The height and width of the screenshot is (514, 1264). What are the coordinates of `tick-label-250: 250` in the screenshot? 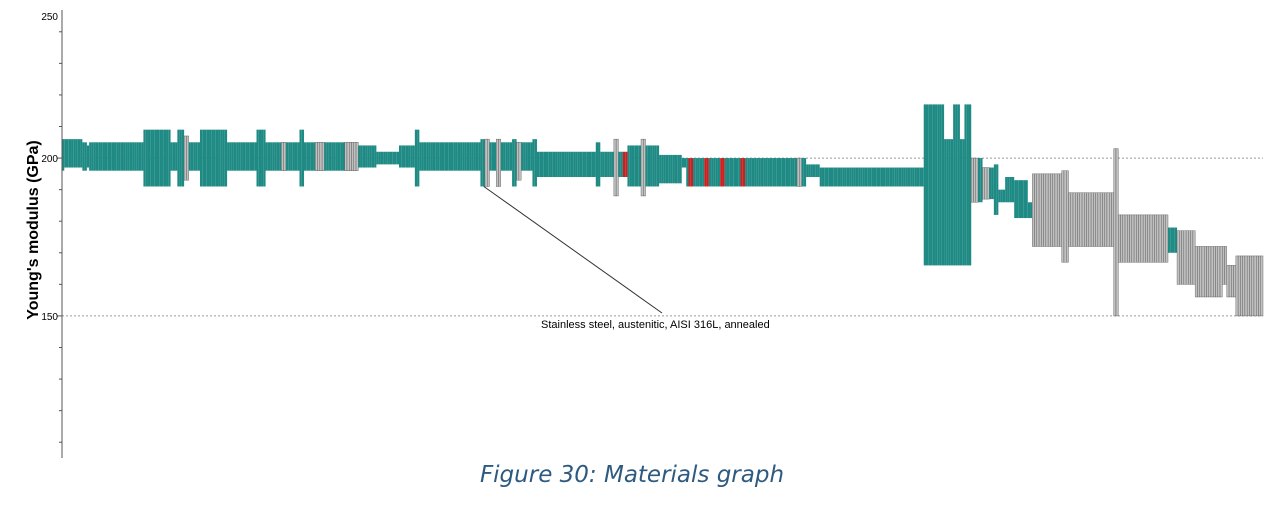 It's located at (49, 17).